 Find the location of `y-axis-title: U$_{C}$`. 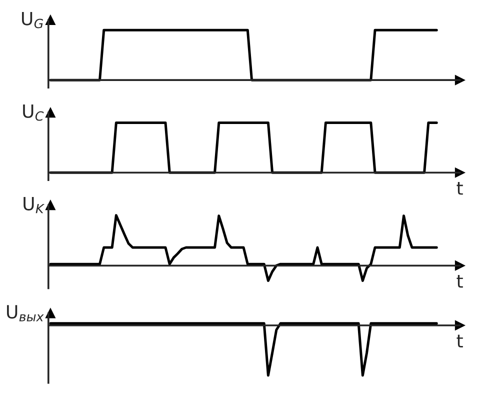

y-axis-title: U$_{C}$ is located at coordinates (33, 112).